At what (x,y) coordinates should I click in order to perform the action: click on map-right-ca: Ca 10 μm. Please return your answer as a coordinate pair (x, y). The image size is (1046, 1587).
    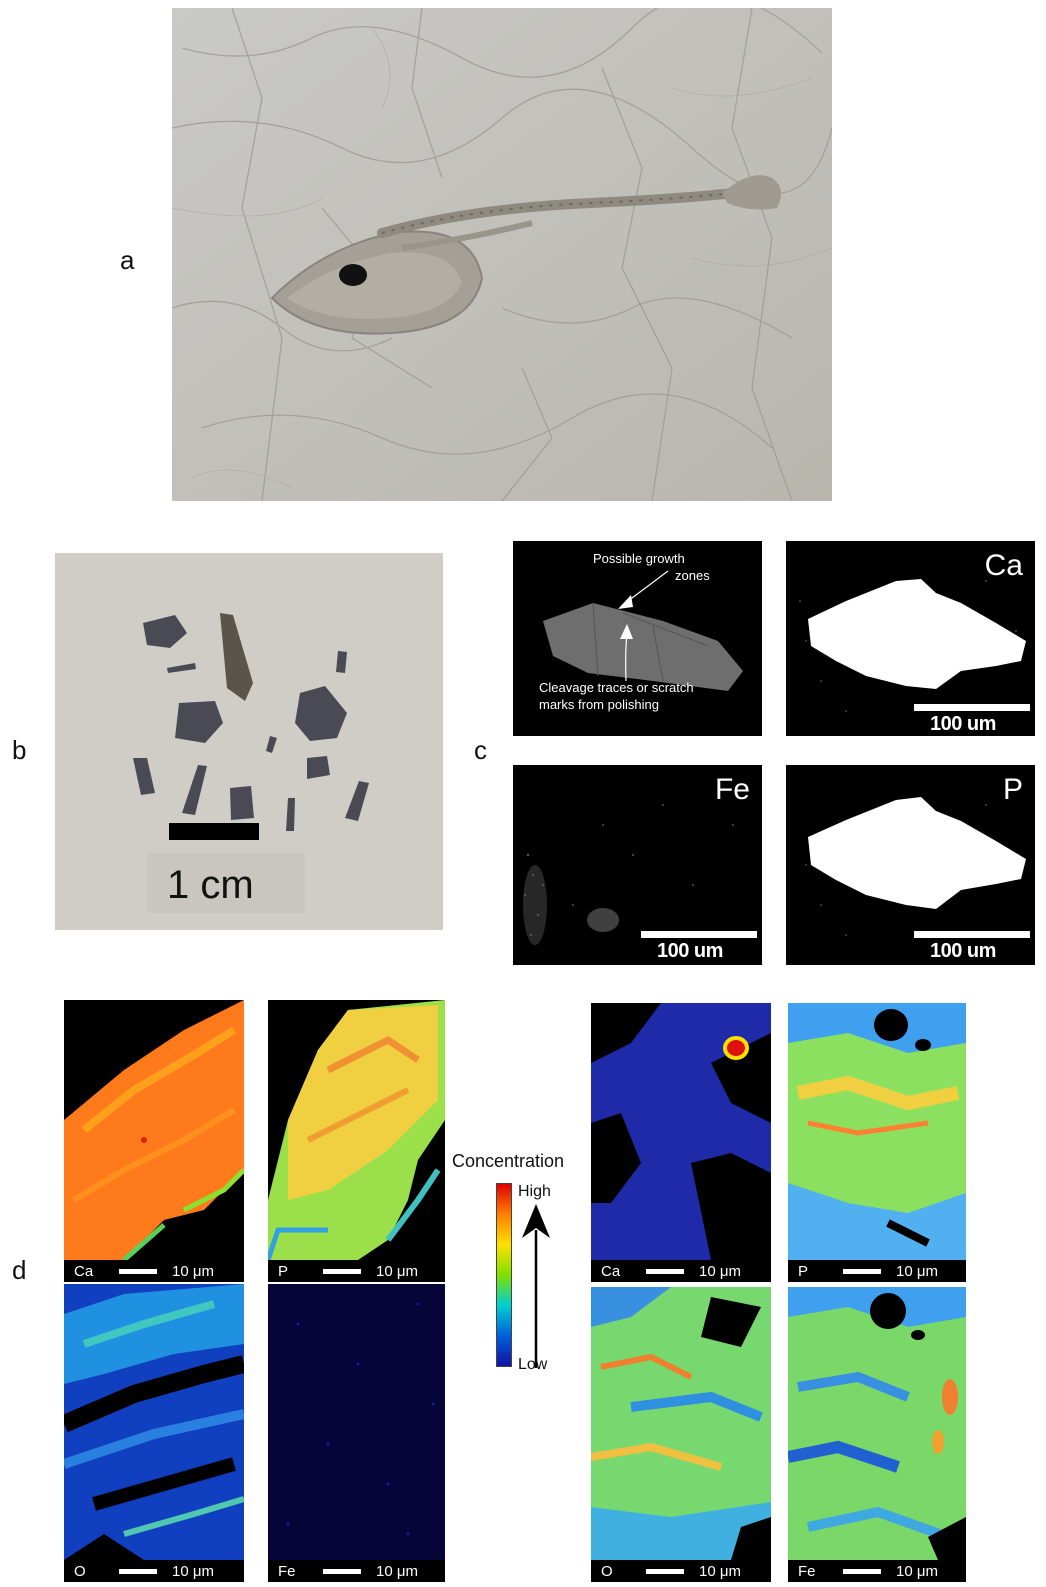
    Looking at the image, I should click on (681, 1142).